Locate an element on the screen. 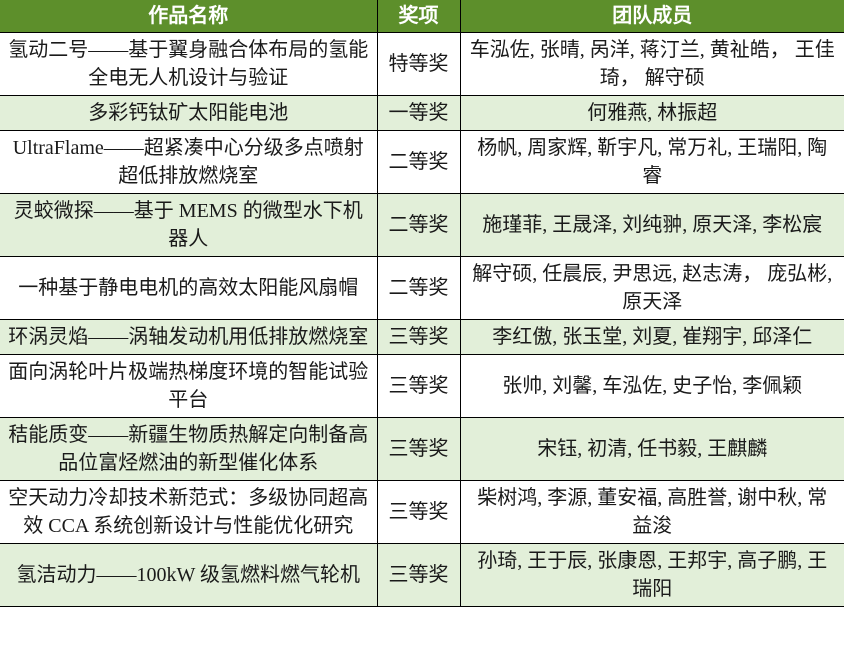  table-row: 多彩钙钛矿太阳能电池 一等奖 何雅燕, 林振超 is located at coordinates (422, 112).